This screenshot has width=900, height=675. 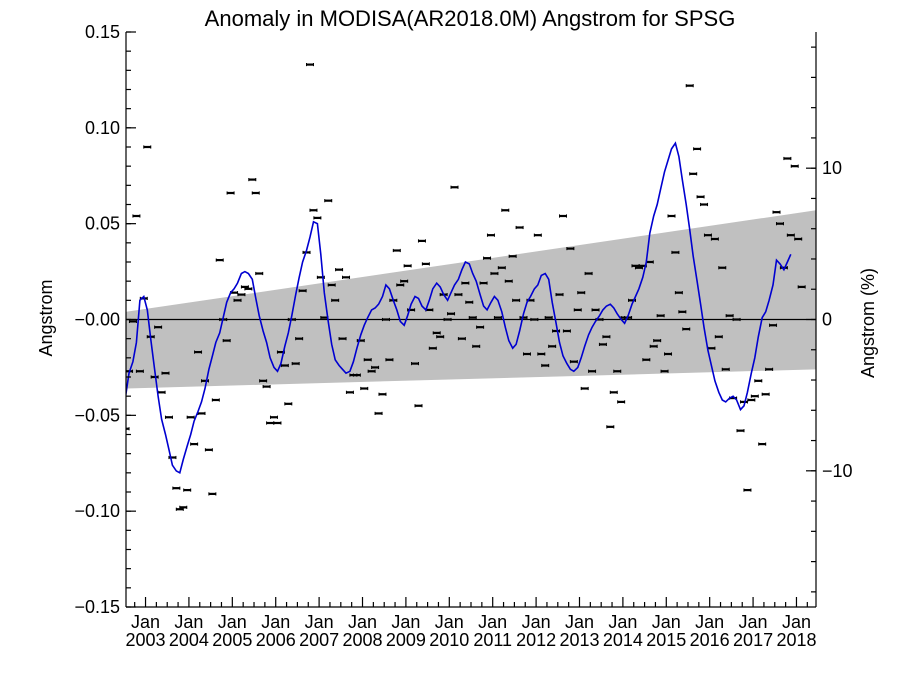 I want to click on y-tick-label: 0.15, so click(x=102, y=32).